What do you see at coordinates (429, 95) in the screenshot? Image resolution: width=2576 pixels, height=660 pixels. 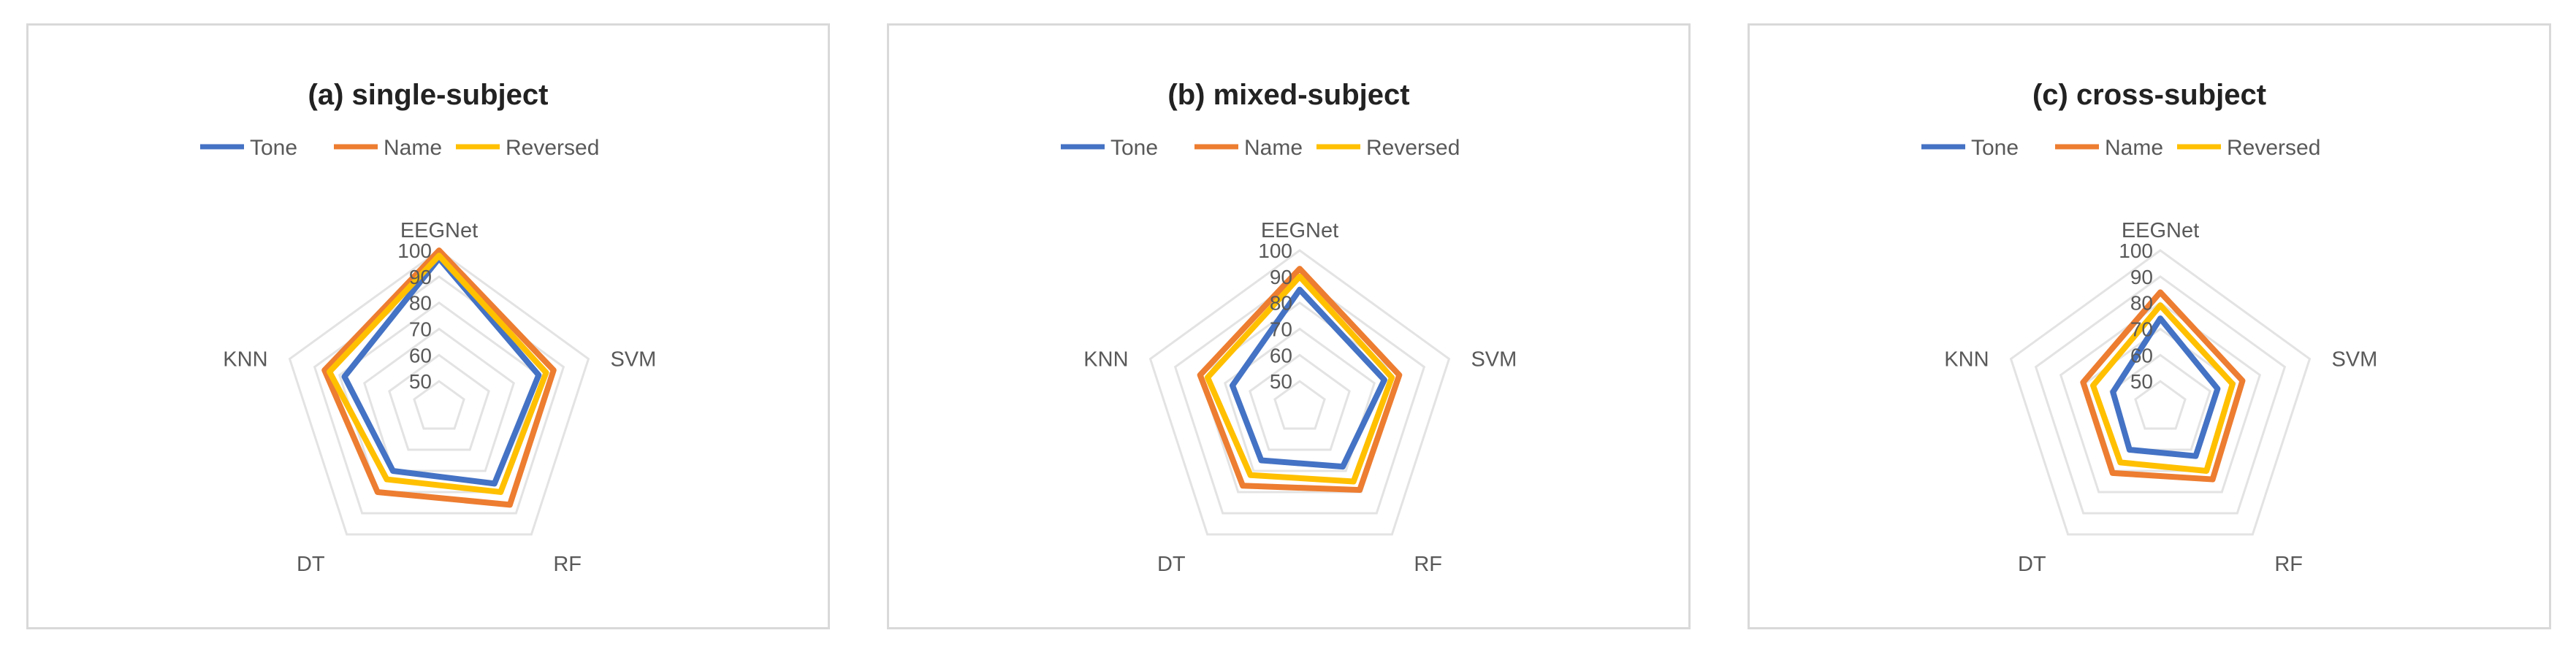 I see `chart-title: (a) single-subject` at bounding box center [429, 95].